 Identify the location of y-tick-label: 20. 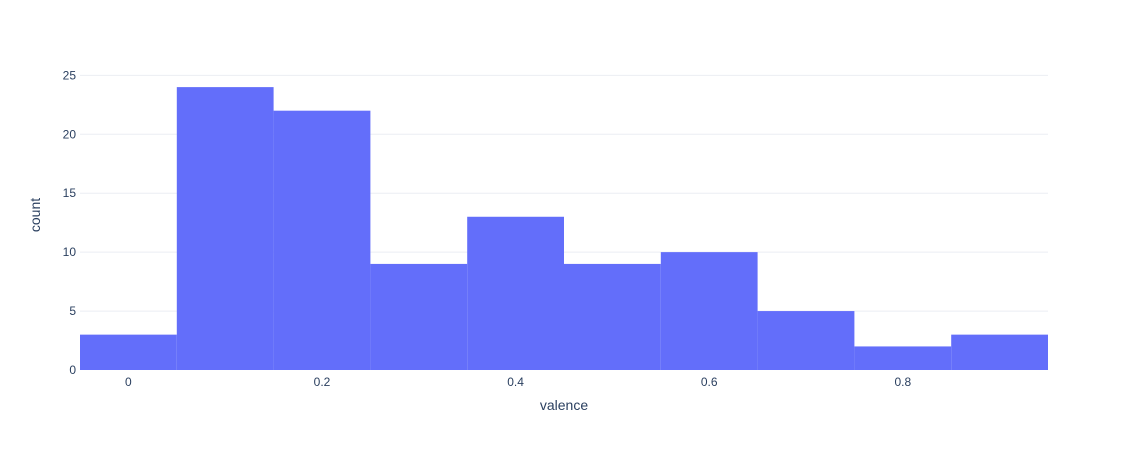
(70, 134).